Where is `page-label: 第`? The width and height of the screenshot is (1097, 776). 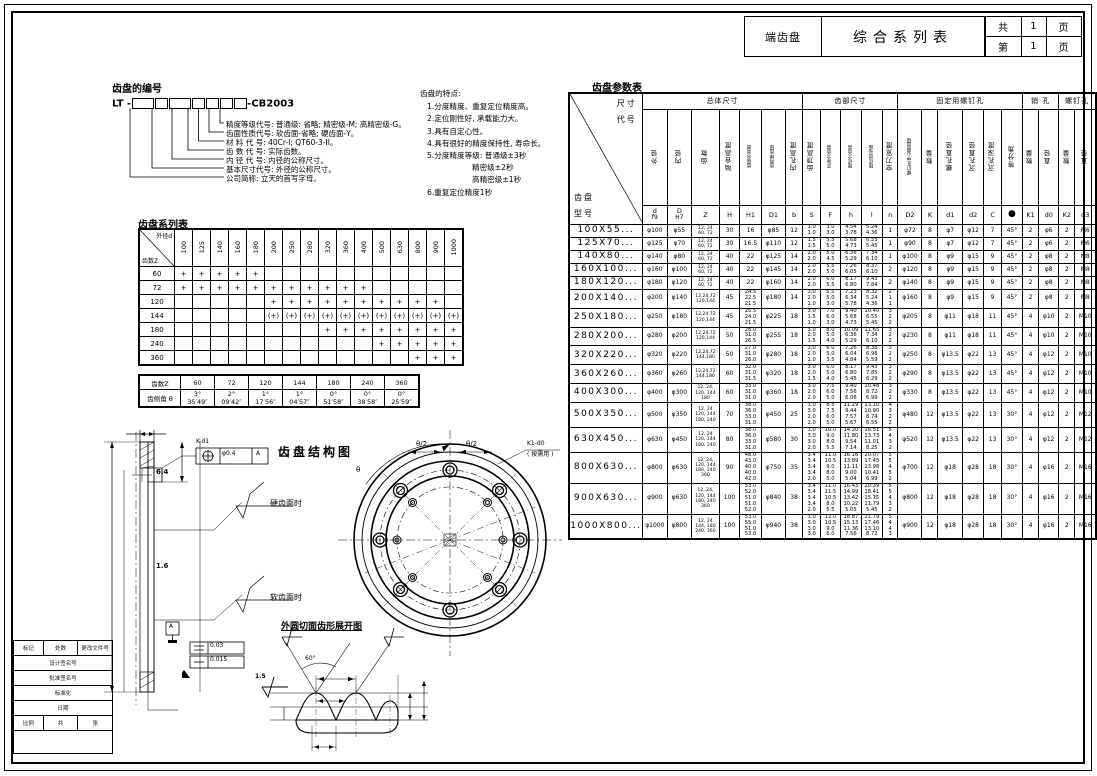 page-label: 第 is located at coordinates (1003, 46).